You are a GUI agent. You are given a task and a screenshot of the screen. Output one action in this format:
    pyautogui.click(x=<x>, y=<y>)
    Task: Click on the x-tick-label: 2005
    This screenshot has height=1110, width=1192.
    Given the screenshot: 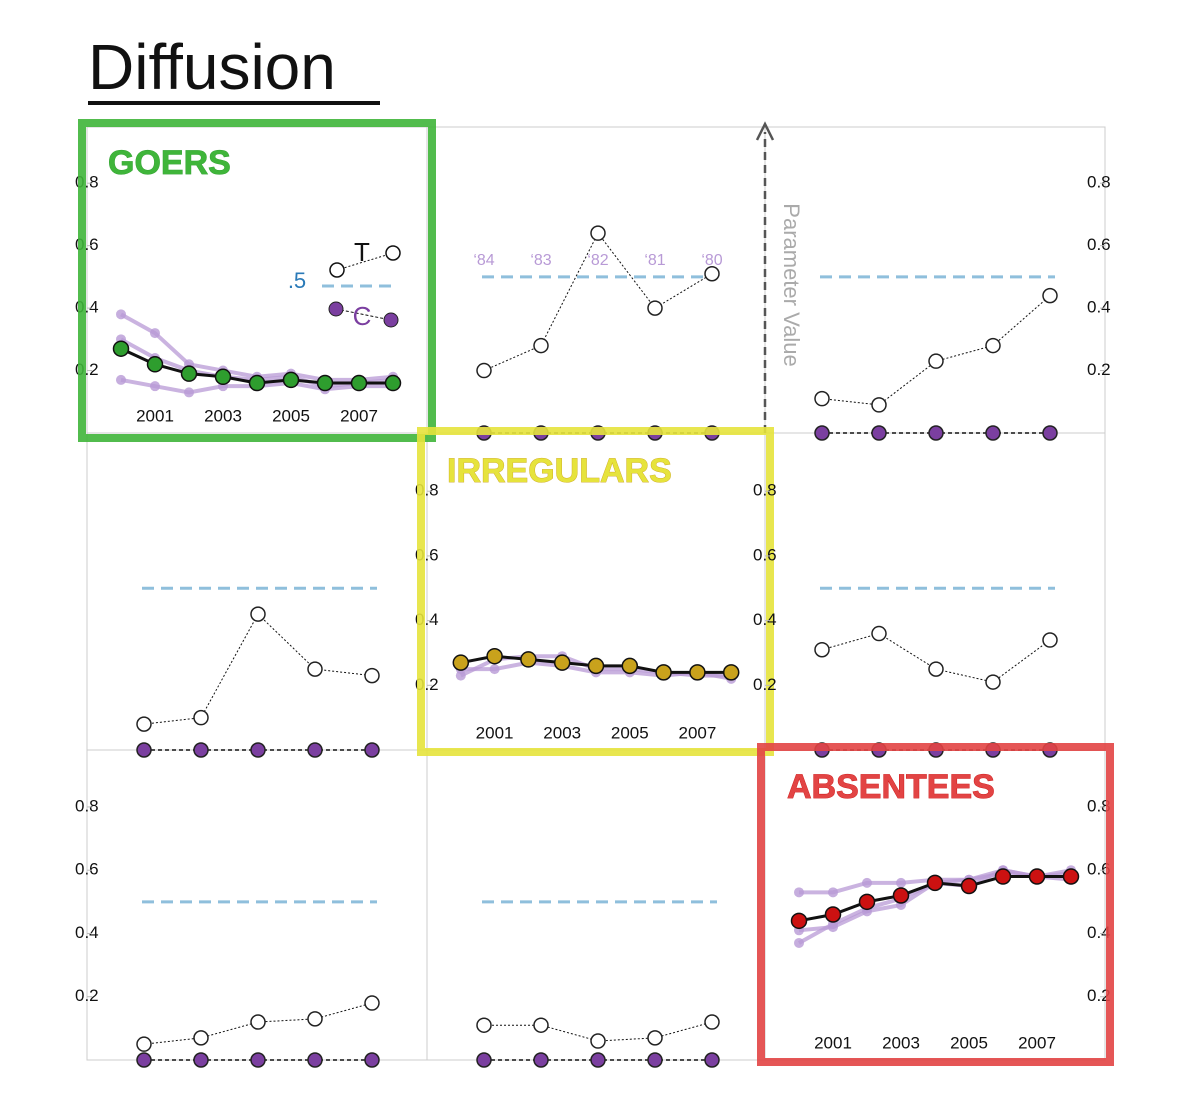 What is the action you would take?
    pyautogui.click(x=630, y=732)
    